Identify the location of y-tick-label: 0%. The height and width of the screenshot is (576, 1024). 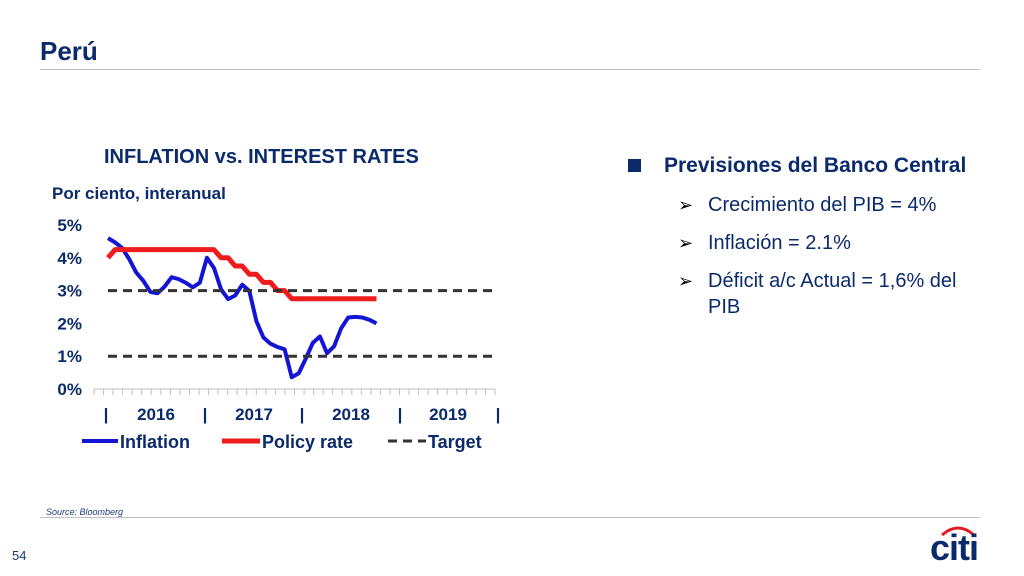
(69, 389).